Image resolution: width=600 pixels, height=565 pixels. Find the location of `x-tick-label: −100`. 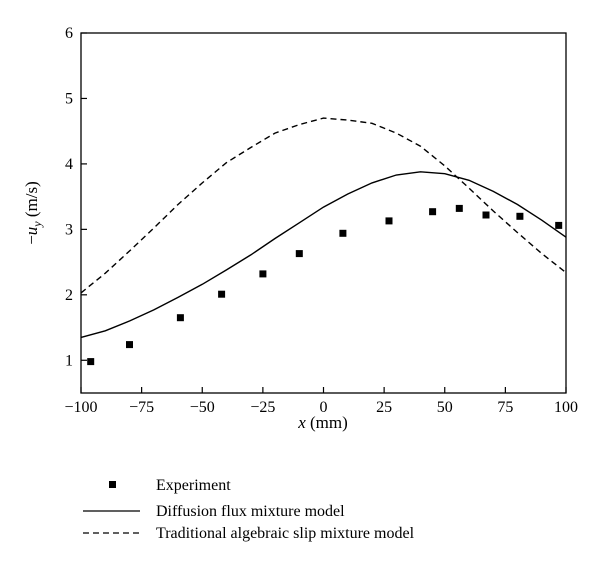

x-tick-label: −100 is located at coordinates (80, 407).